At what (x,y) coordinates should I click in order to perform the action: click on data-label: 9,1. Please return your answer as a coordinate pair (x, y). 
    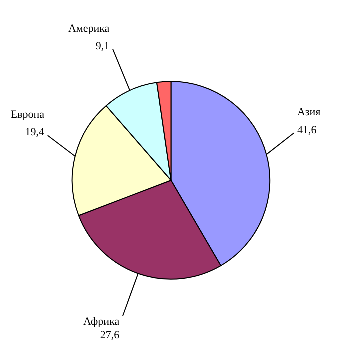
    Looking at the image, I should click on (103, 46).